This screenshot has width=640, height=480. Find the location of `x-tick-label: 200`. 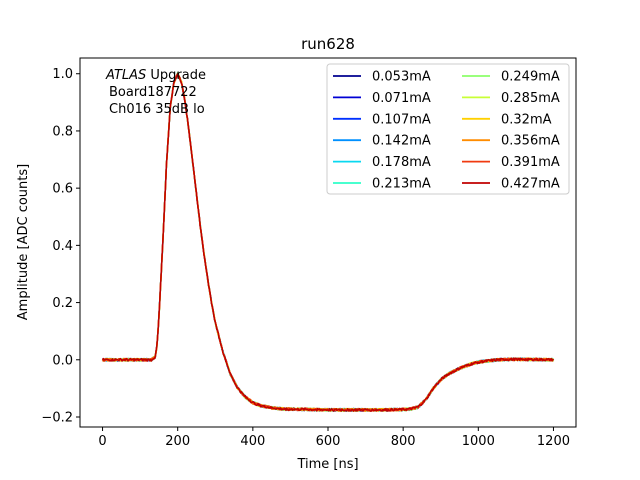

x-tick-label: 200 is located at coordinates (177, 441).